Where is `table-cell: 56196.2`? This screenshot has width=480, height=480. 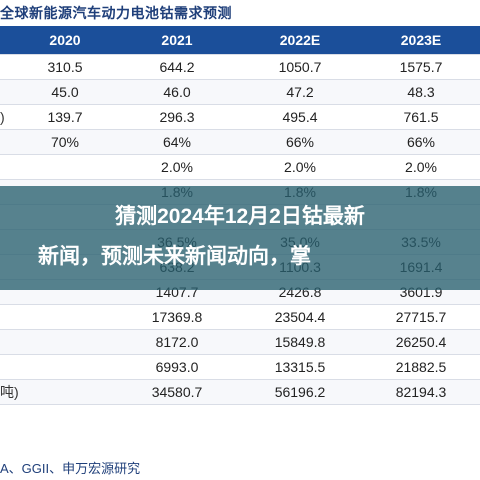 table-cell: 56196.2 is located at coordinates (300, 392).